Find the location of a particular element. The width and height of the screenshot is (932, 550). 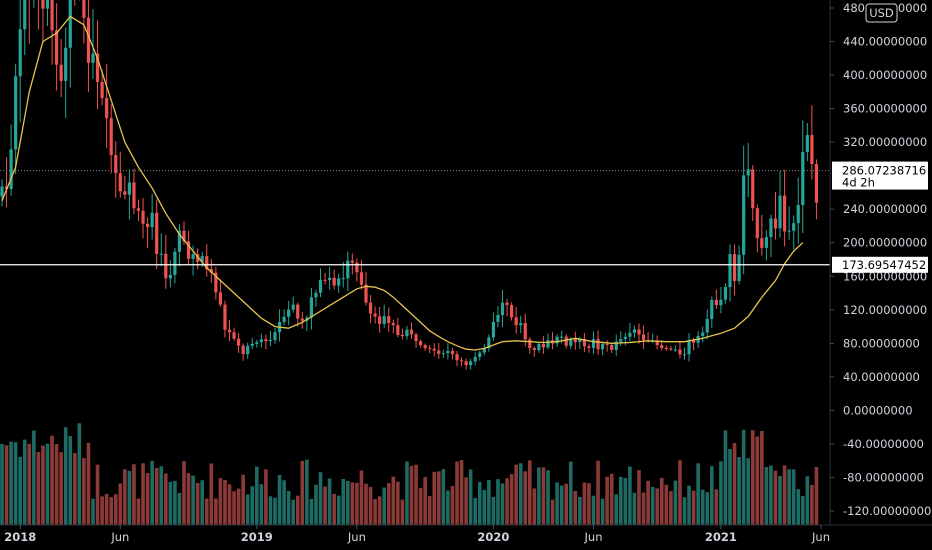

x-axis: 2018 Jun 2019 Jun 2020 Jun 2021 Jun is located at coordinates (417, 534).